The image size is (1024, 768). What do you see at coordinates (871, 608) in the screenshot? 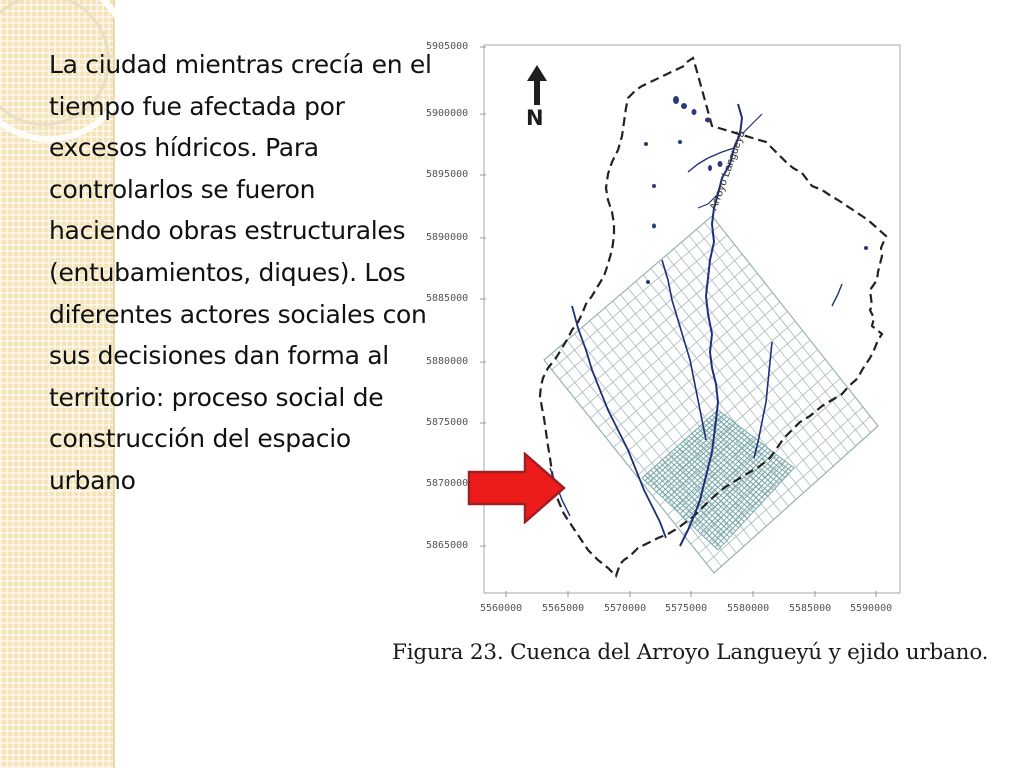
I see `x-tick-label: 5590000` at bounding box center [871, 608].